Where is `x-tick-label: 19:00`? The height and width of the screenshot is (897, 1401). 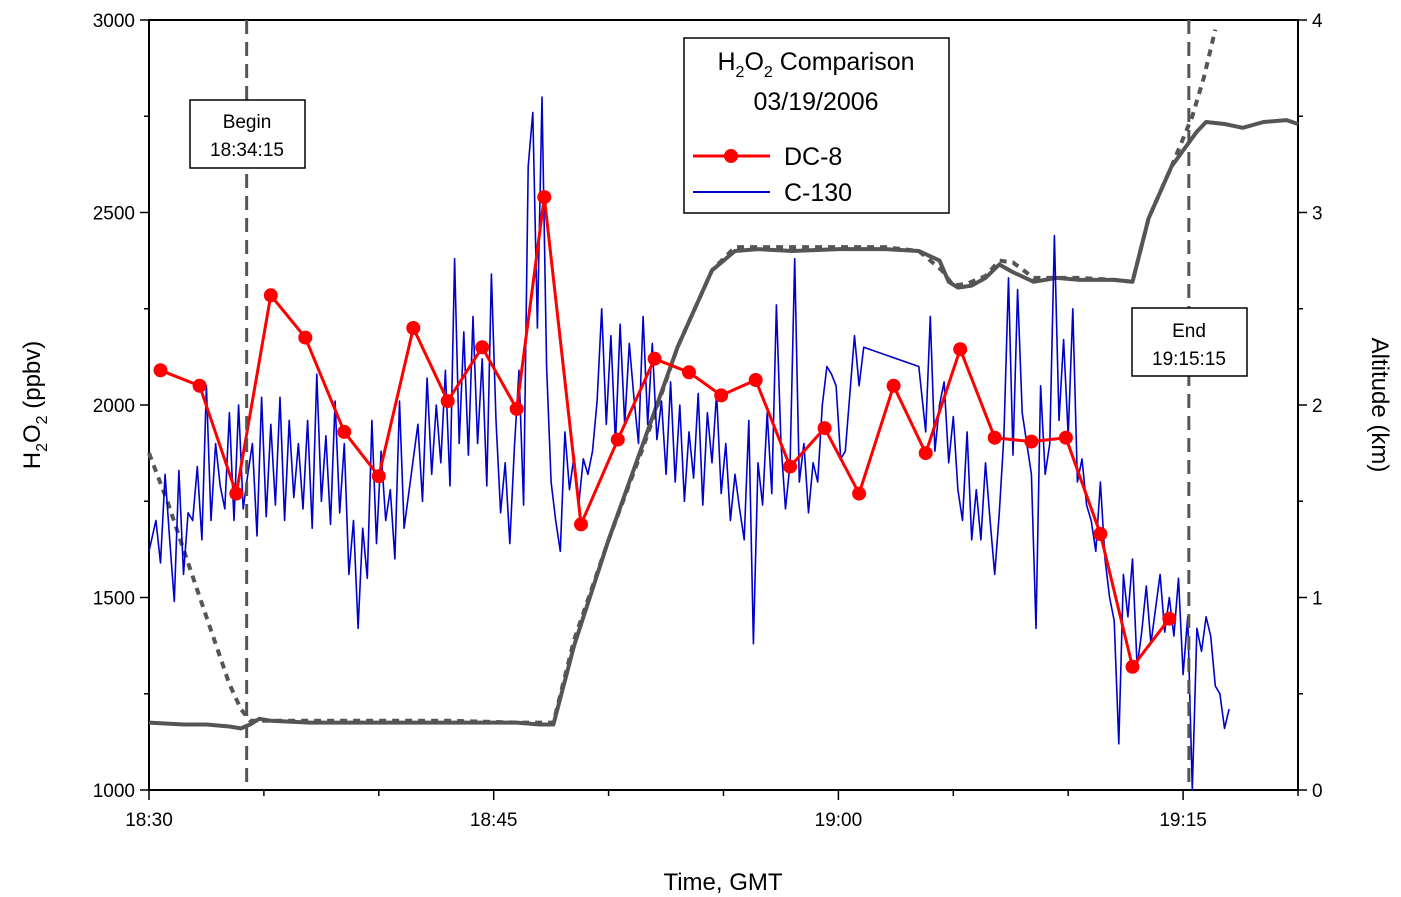 x-tick-label: 19:00 is located at coordinates (839, 820).